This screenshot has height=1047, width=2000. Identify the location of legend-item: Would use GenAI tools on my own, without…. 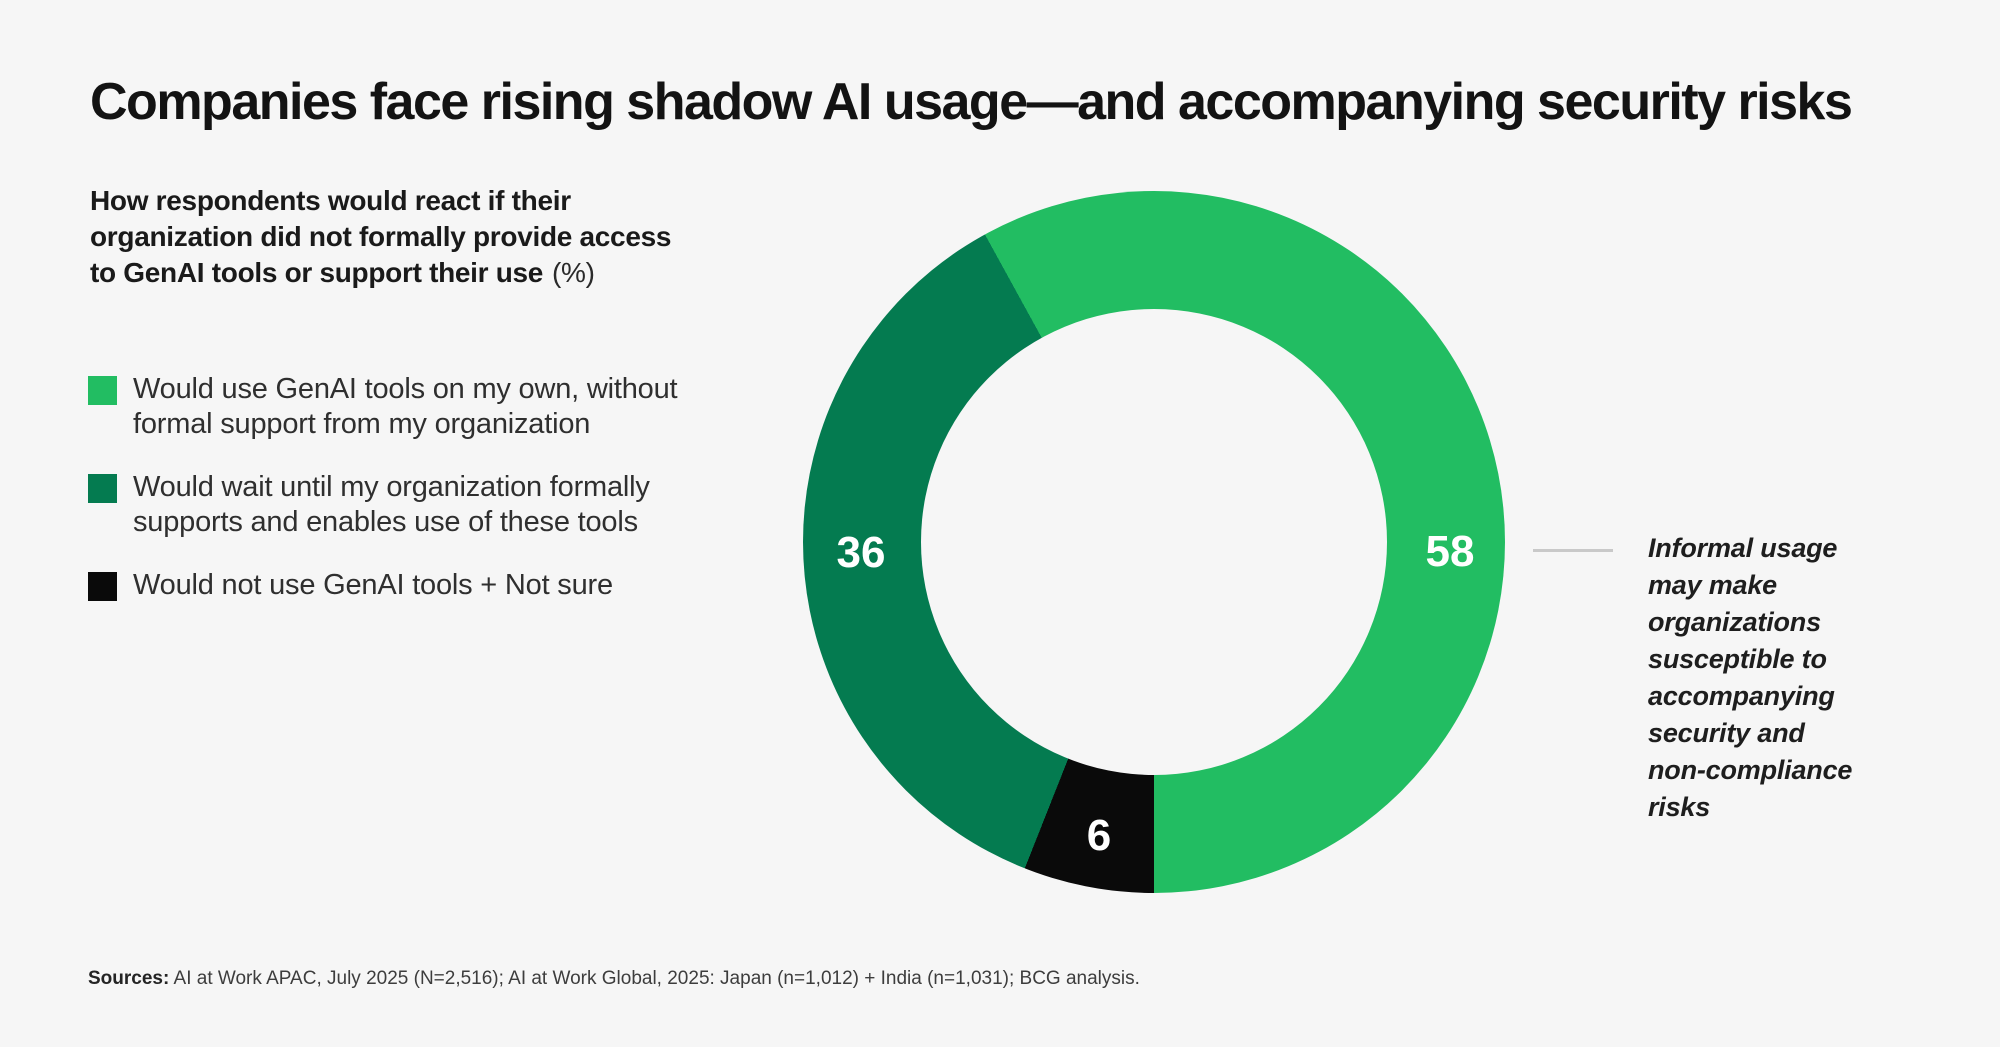
(408, 407).